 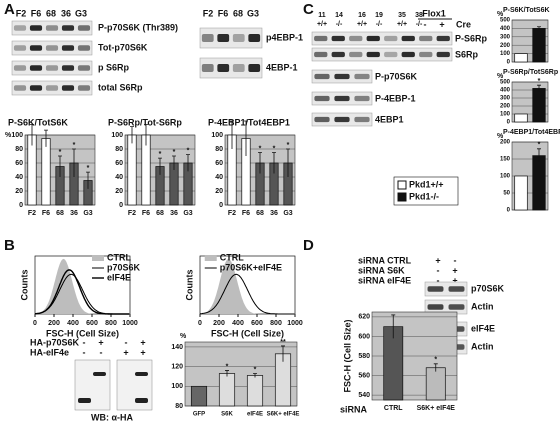 I want to click on x-tick-label: 600, so click(x=257, y=323).